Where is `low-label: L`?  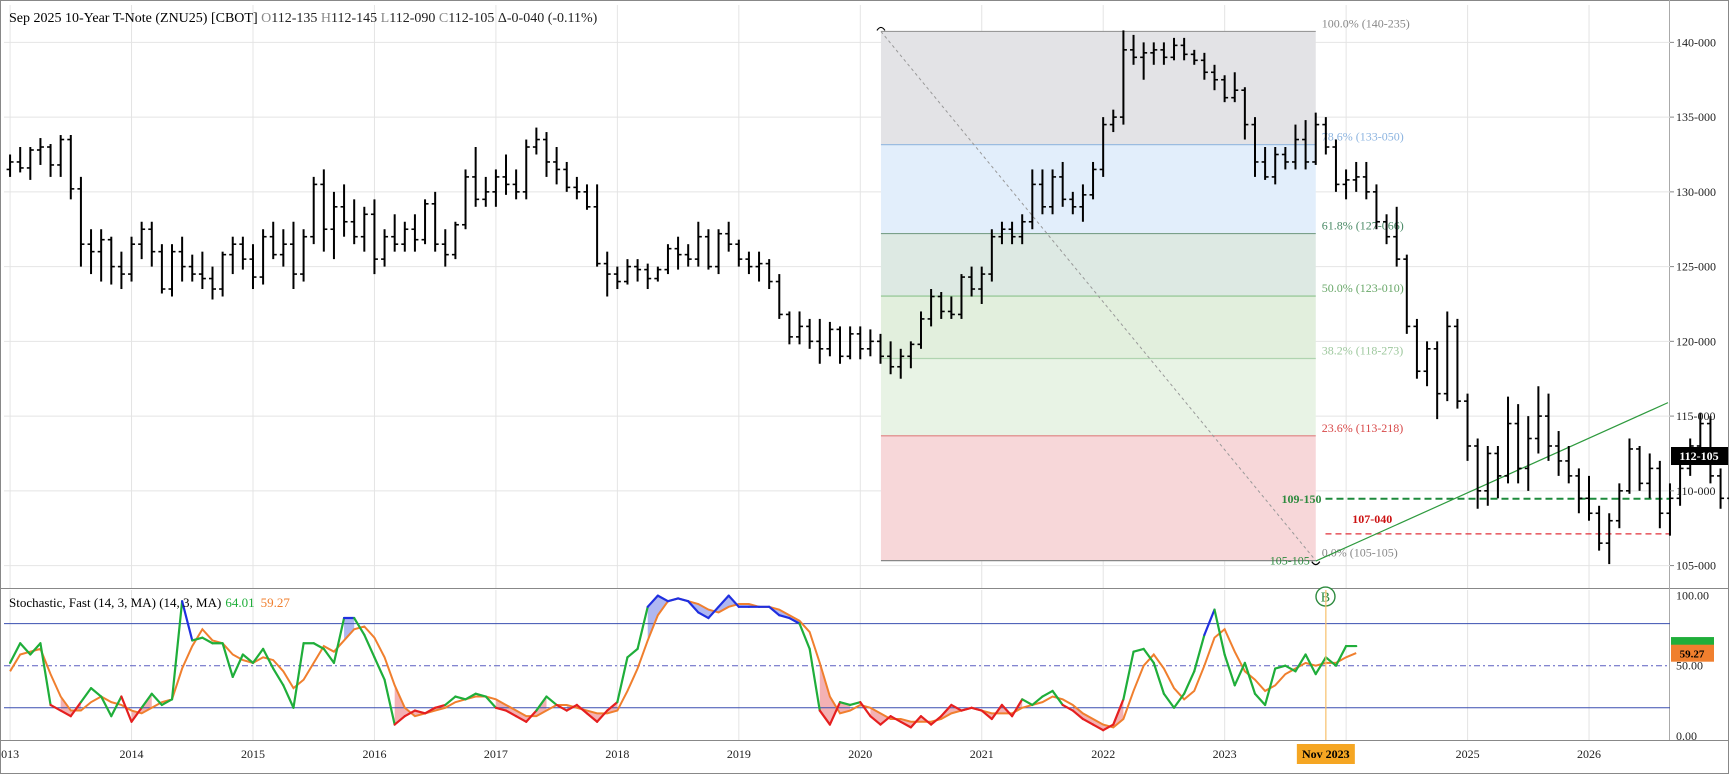
low-label: L is located at coordinates (385, 18).